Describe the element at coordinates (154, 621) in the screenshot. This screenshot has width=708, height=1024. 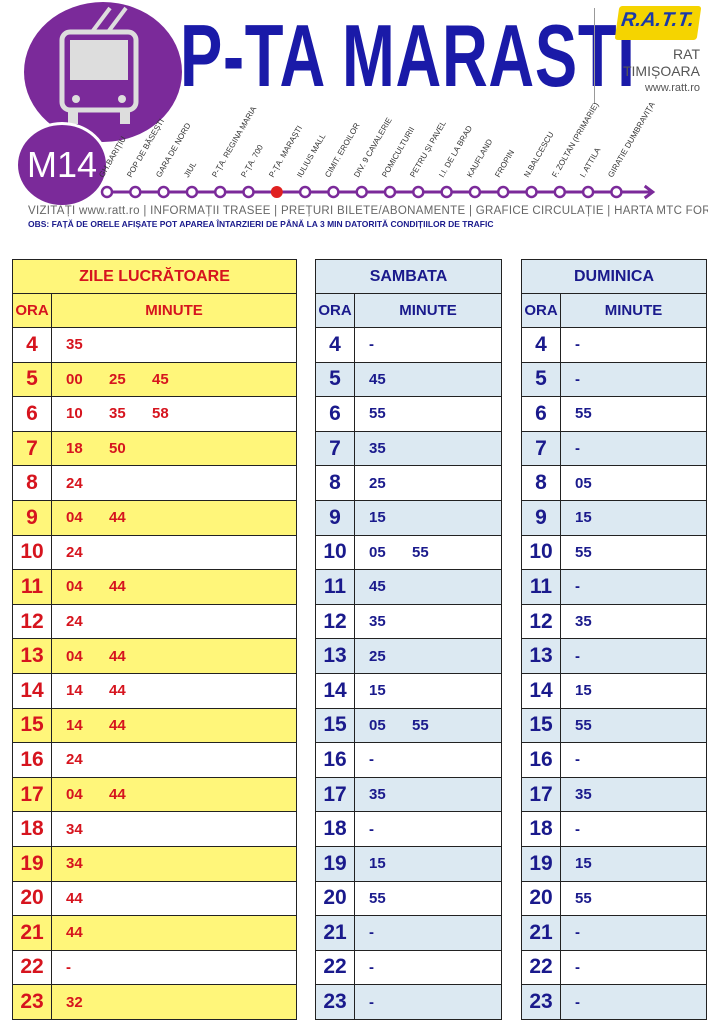
I see `table-row: 12 24` at that location.